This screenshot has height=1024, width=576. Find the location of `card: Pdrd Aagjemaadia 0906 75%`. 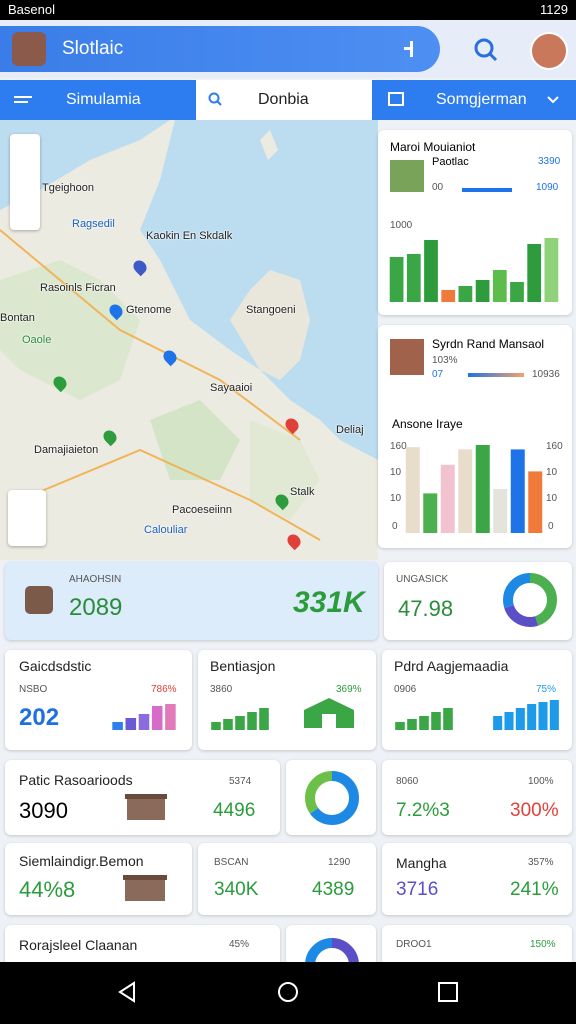

card: Pdrd Aagjemaadia 0906 75% is located at coordinates (477, 700).